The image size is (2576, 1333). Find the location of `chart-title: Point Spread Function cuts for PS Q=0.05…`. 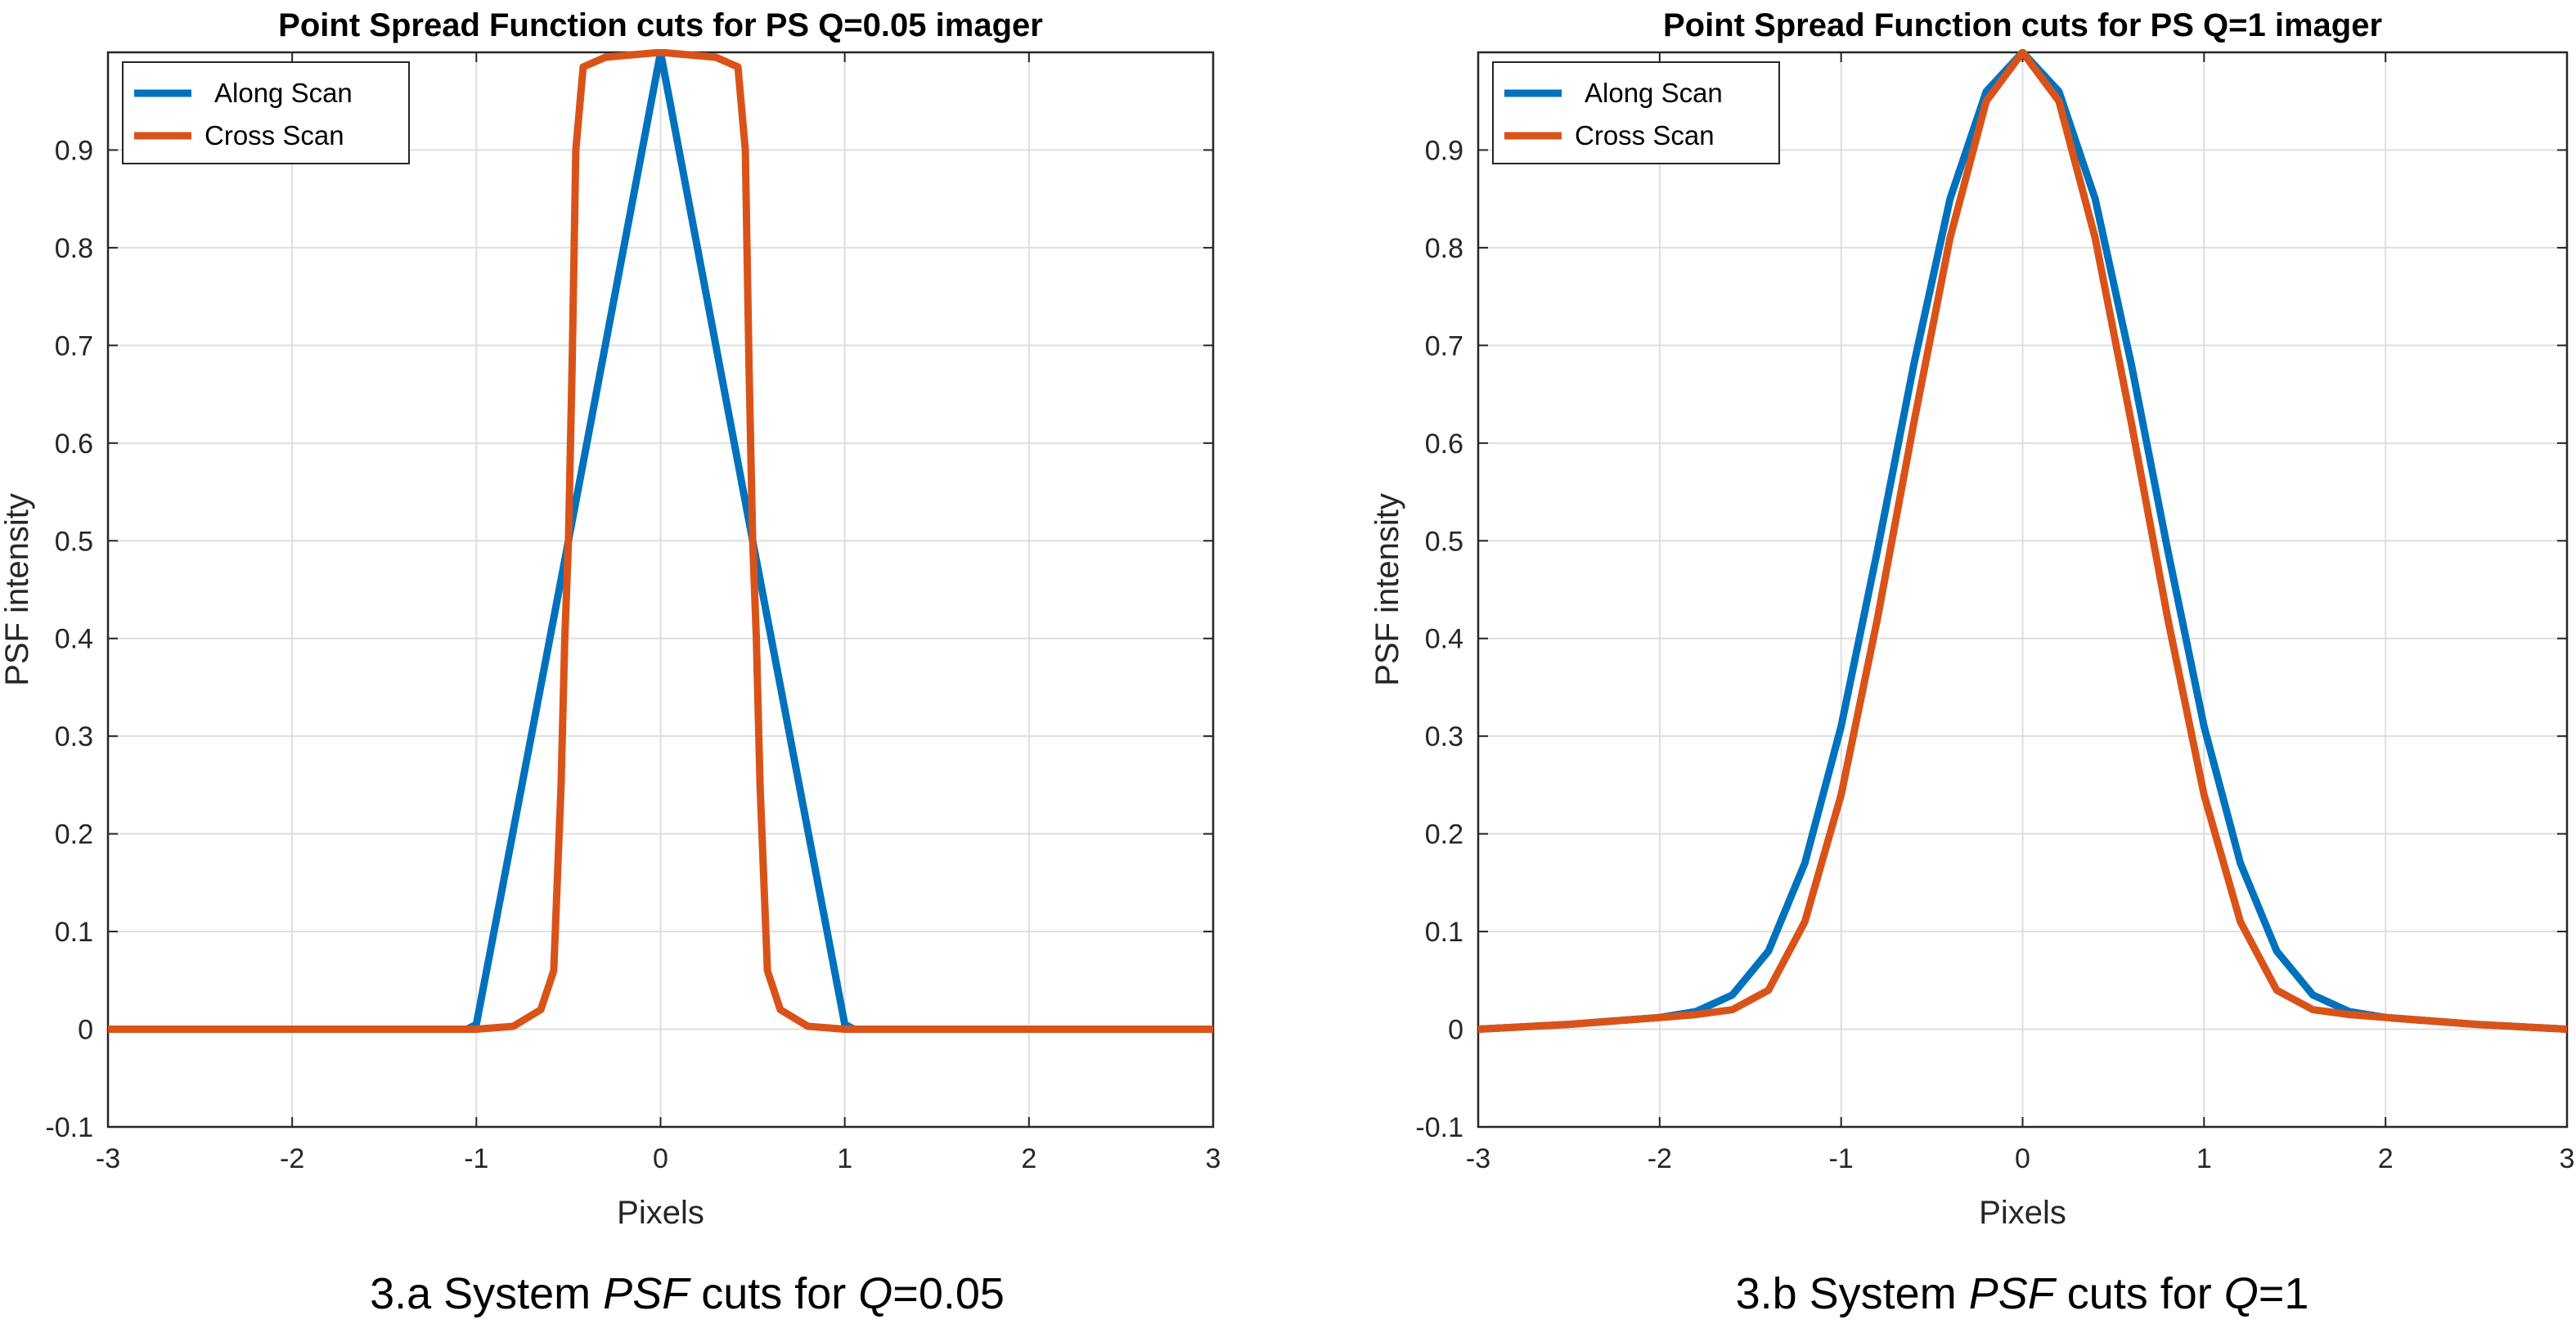

chart-title: Point Spread Function cuts for PS Q=0.05… is located at coordinates (660, 25).